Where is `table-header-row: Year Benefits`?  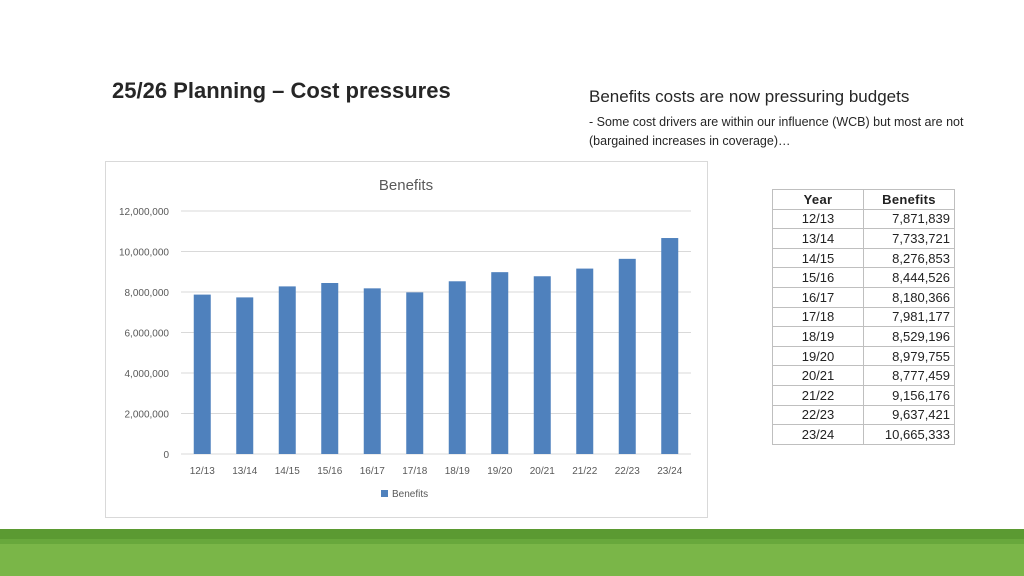 table-header-row: Year Benefits is located at coordinates (863, 199).